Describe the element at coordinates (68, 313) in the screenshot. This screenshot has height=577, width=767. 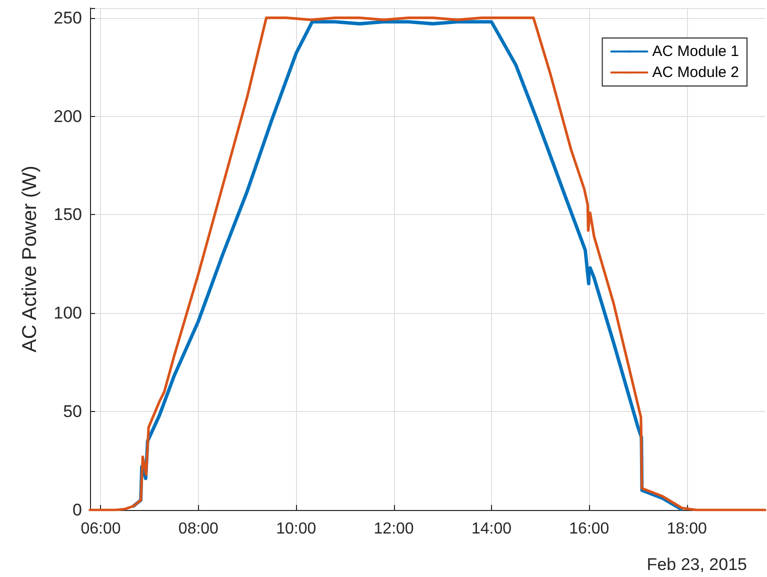
I see `y-tick-label: 100` at that location.